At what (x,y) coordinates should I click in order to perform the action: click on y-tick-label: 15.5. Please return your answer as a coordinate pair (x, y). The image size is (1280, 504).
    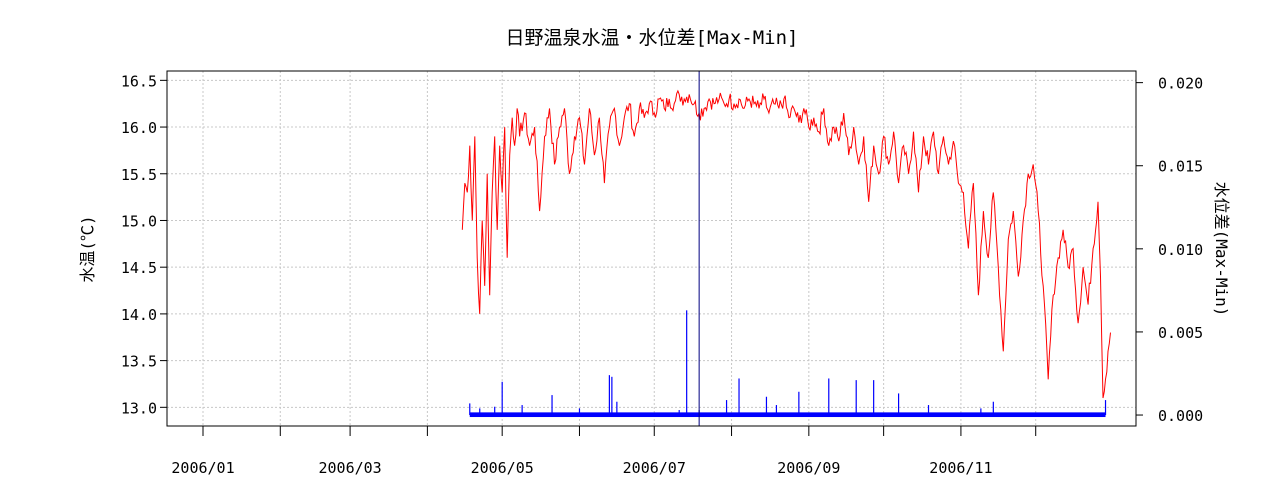
    Looking at the image, I should click on (139, 175).